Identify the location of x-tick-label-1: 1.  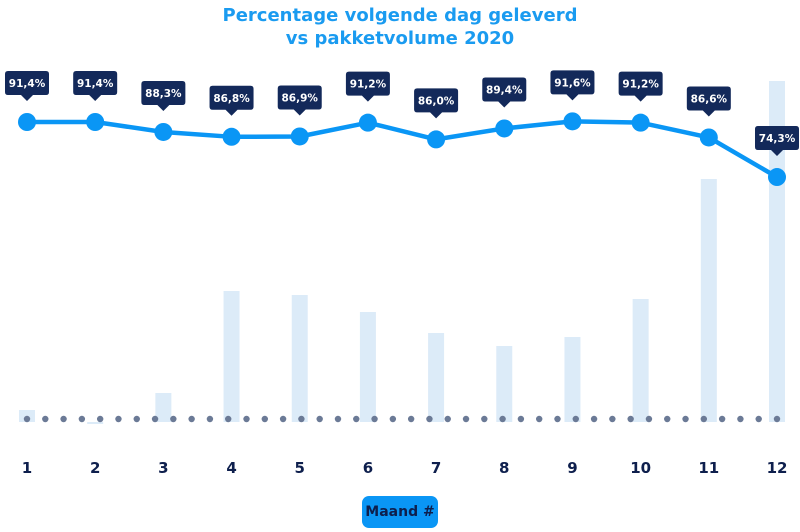
(27, 468).